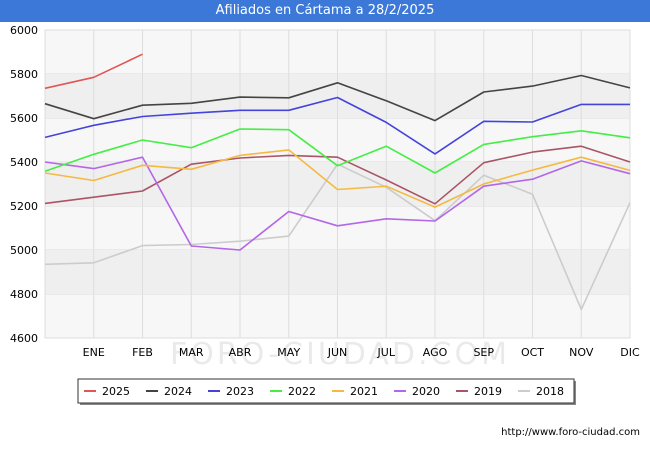  I want to click on legend: 2025 2024 2023 2022 2021 2020 2019 2018, so click(326, 391).